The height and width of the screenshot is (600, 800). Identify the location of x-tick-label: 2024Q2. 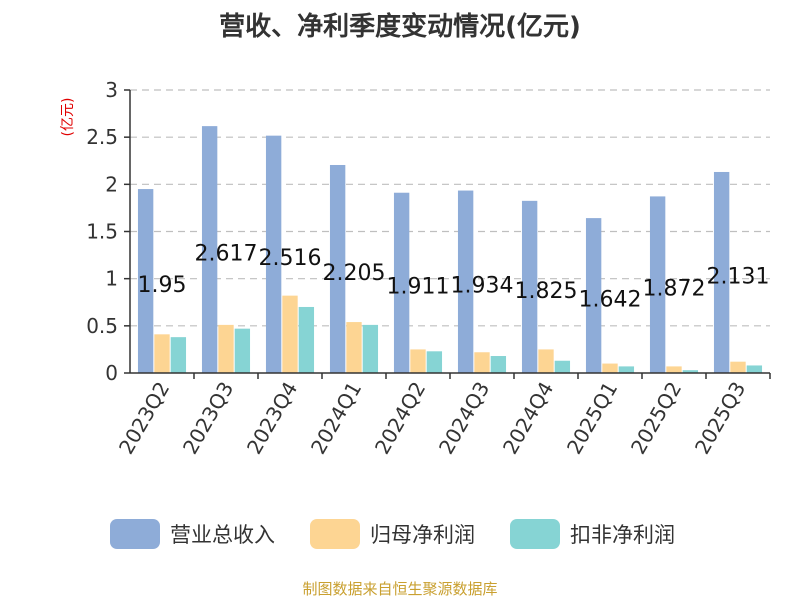
(400, 418).